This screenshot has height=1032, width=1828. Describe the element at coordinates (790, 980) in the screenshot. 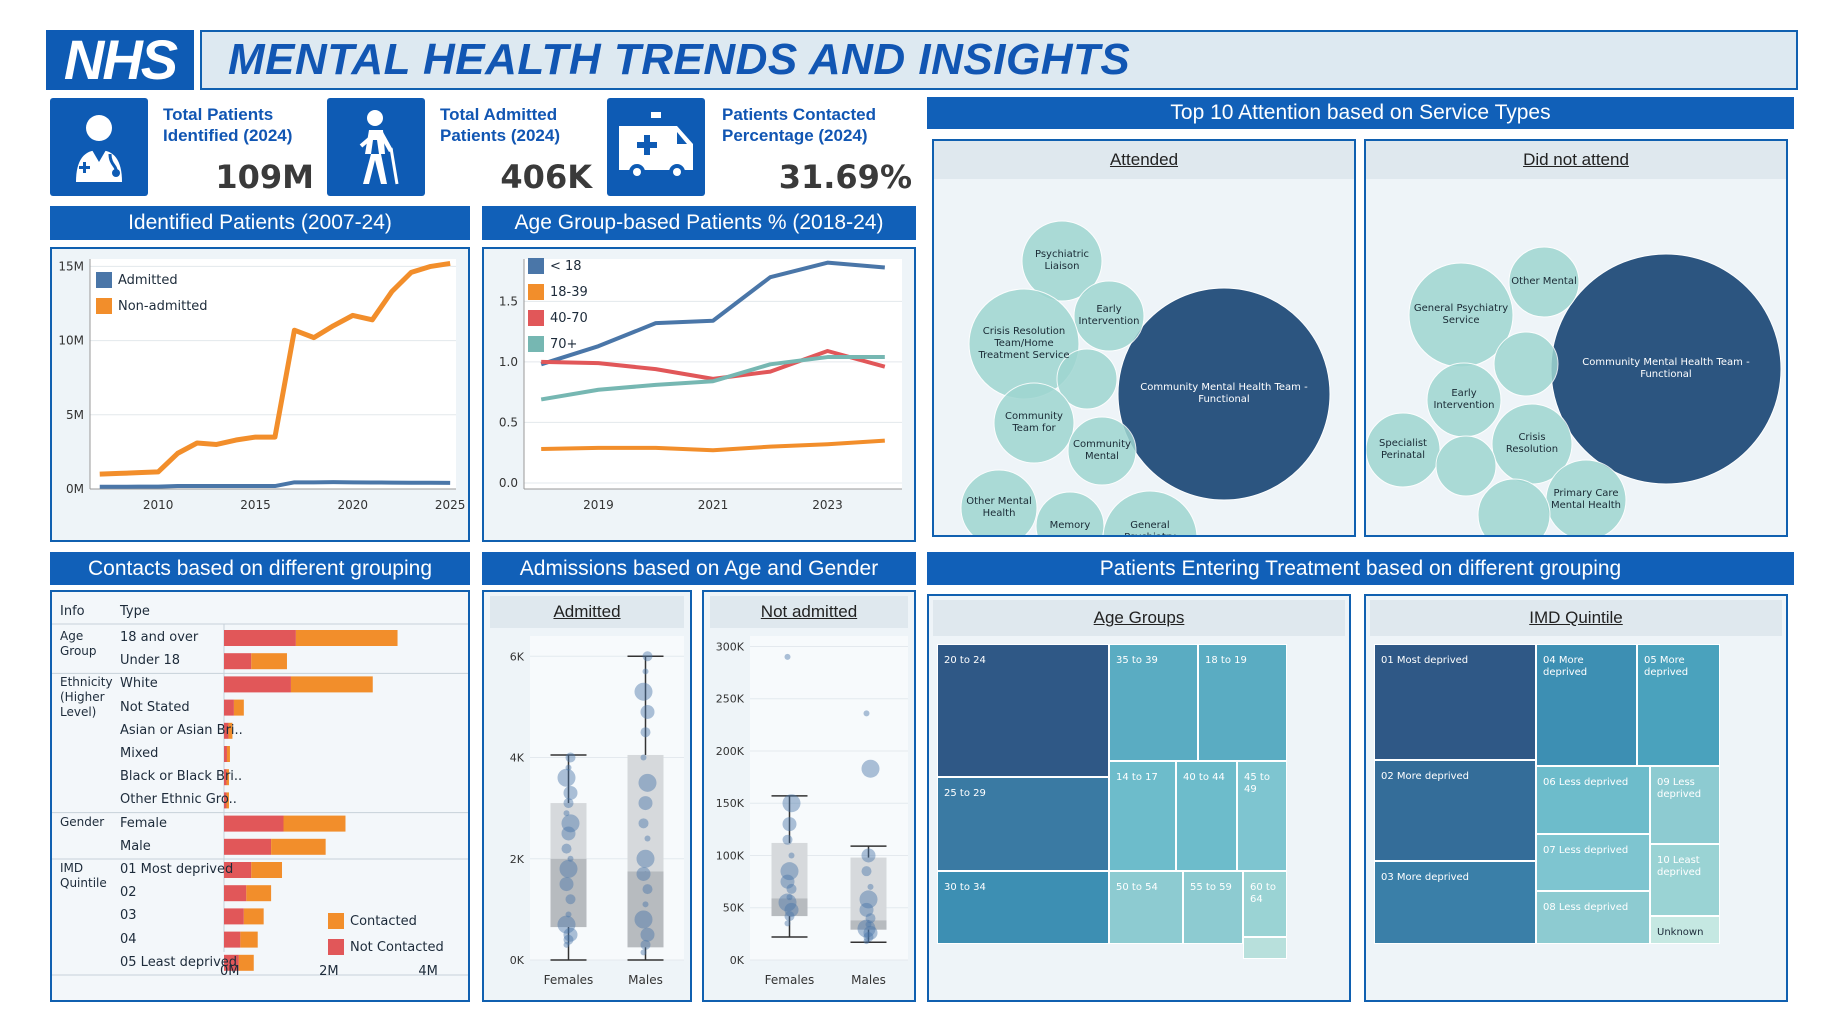

I see `not-admitted-category-label: Females` at that location.